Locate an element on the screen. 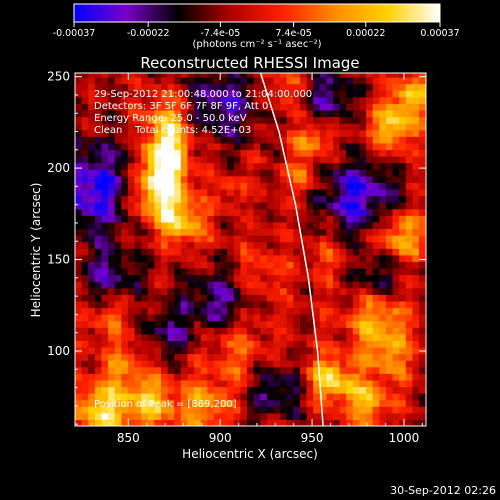 The image size is (500, 500). x-tick-label: 900 is located at coordinates (220, 438).